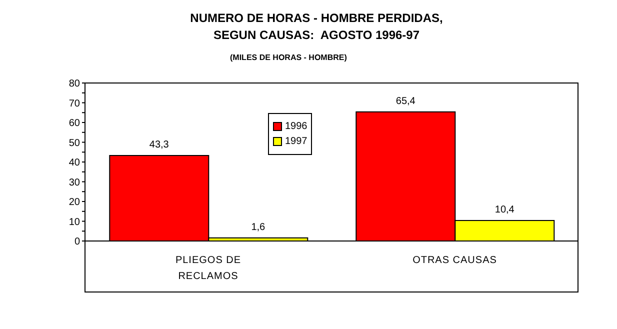 This screenshot has height=329, width=617. Describe the element at coordinates (258, 227) in the screenshot. I see `data-label: 1,6` at that location.